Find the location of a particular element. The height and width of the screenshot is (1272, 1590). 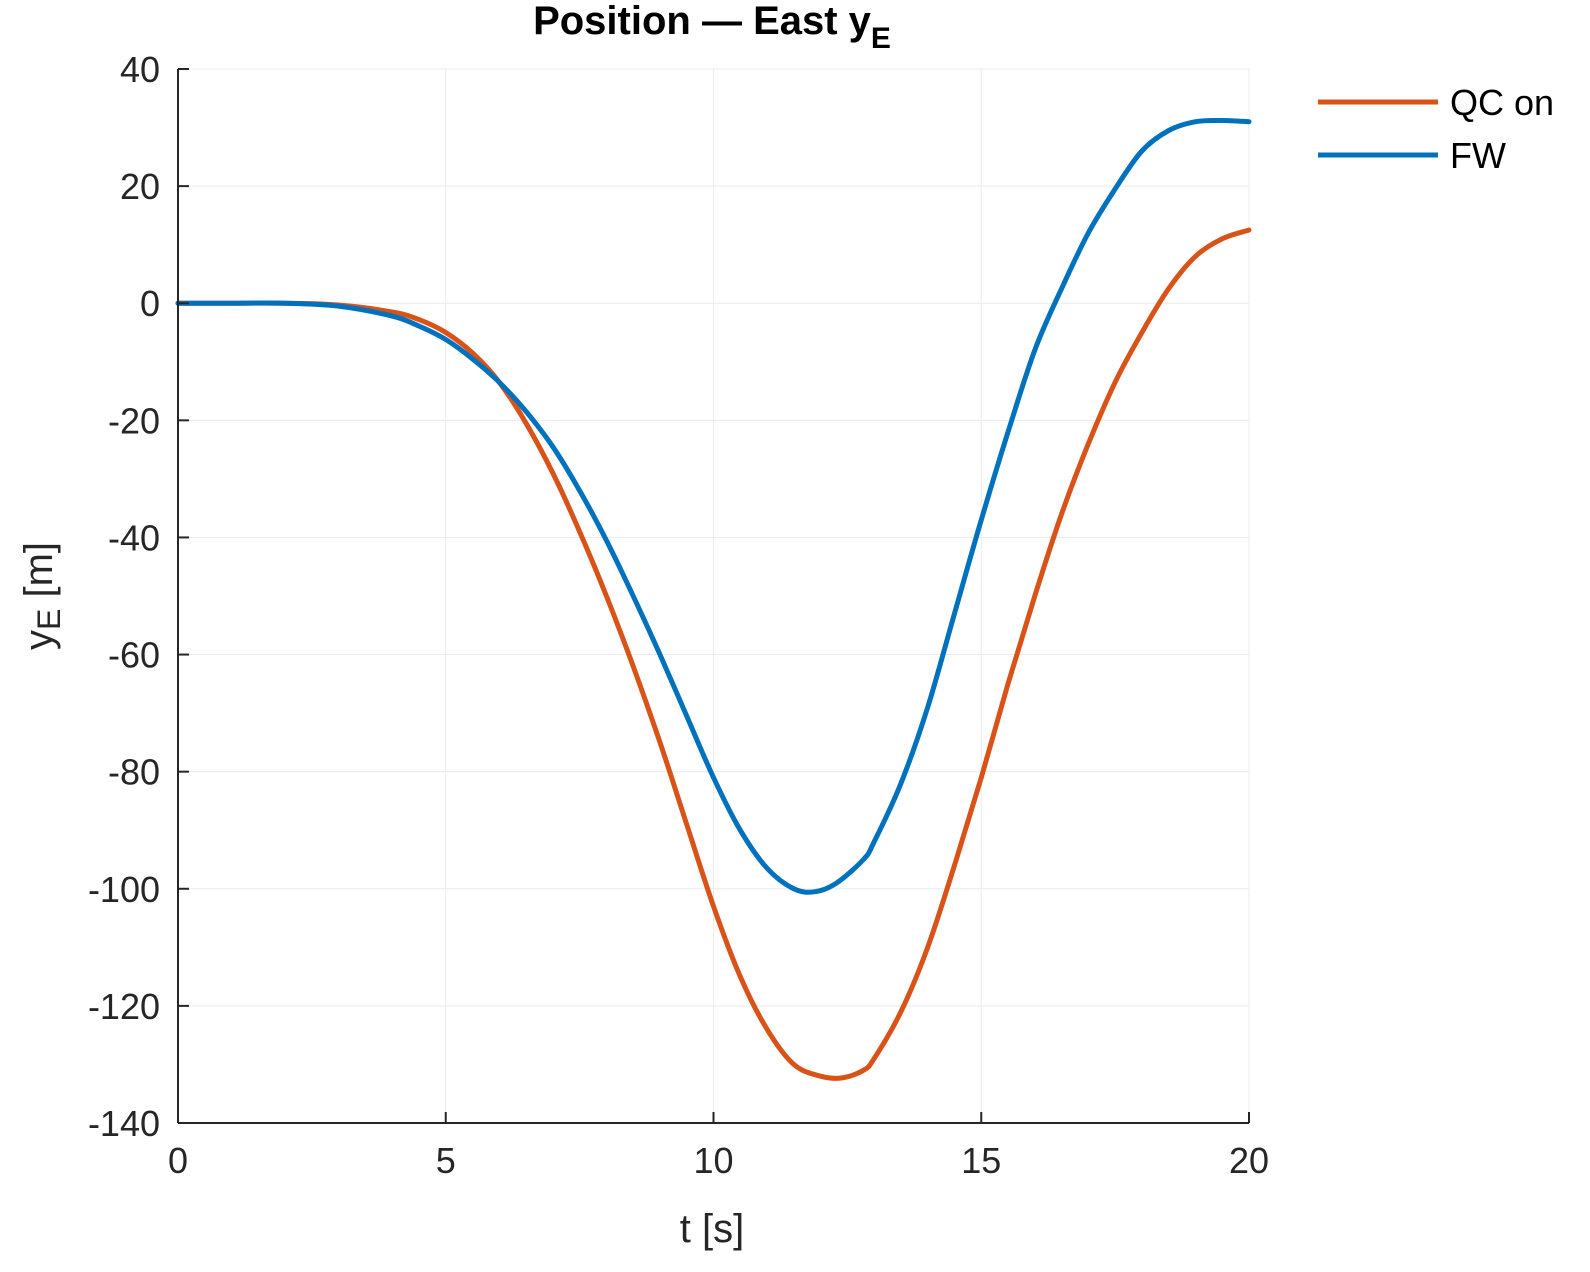

y-tick-label: -80 is located at coordinates (134, 772).